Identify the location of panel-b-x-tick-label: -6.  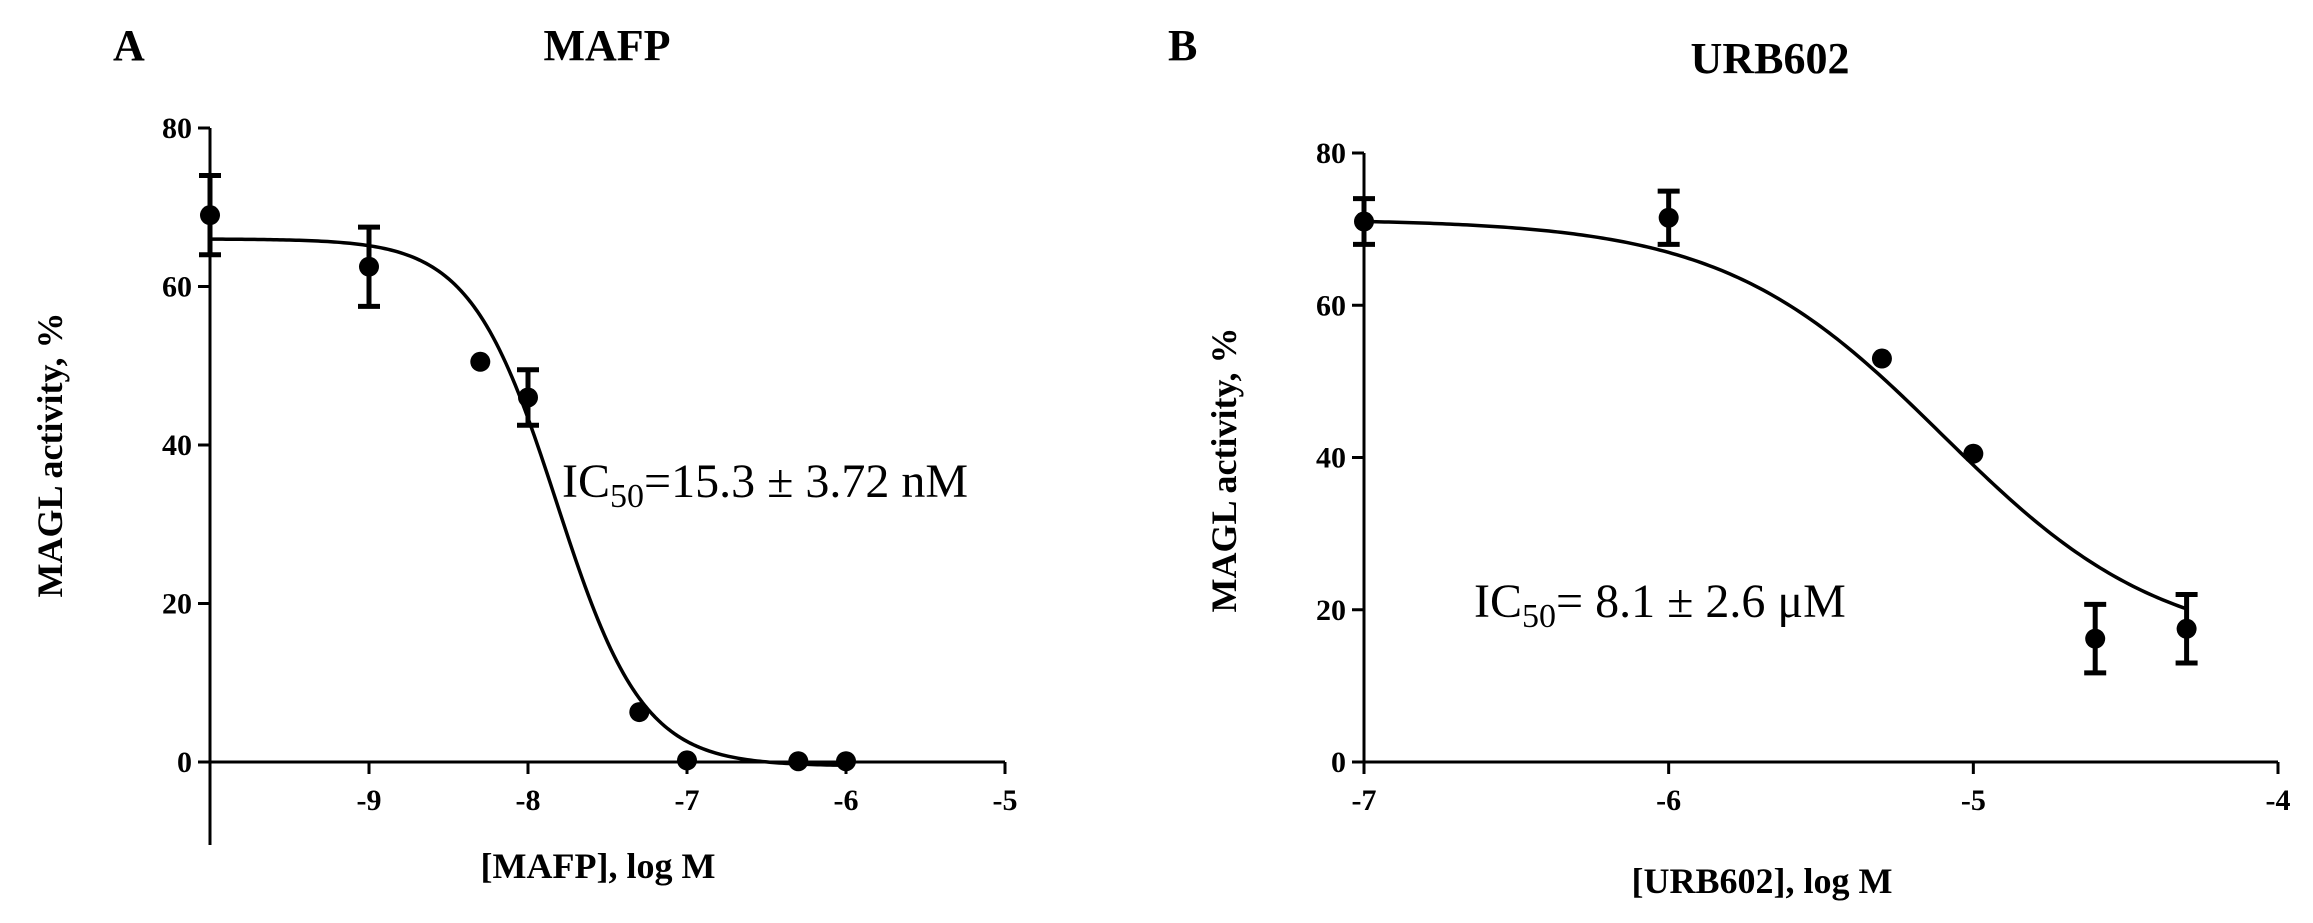
(1668, 800).